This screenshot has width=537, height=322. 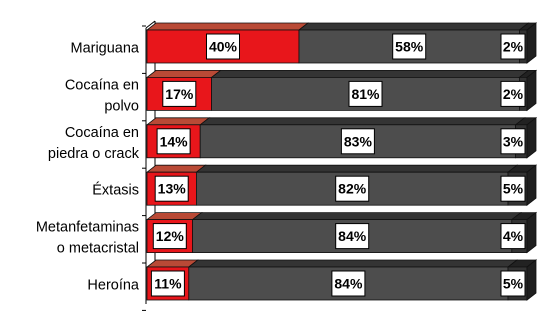 What do you see at coordinates (121, 106) in the screenshot?
I see `category-label: polvo` at bounding box center [121, 106].